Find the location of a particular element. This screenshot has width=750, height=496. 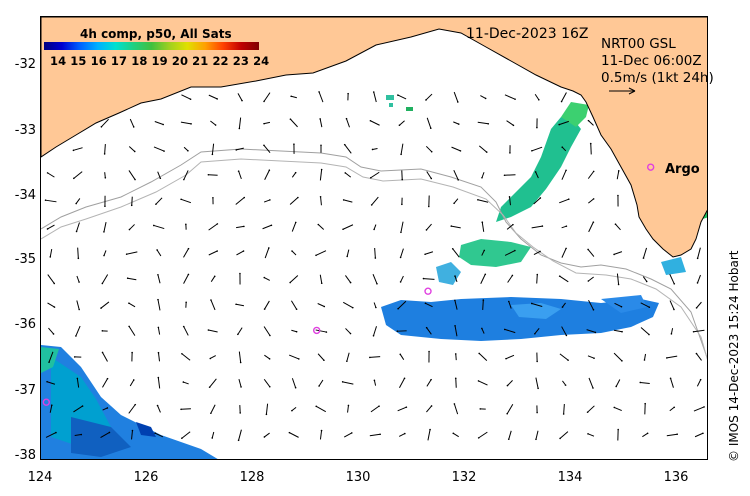

y-tick-label: -35 is located at coordinates (25, 259).